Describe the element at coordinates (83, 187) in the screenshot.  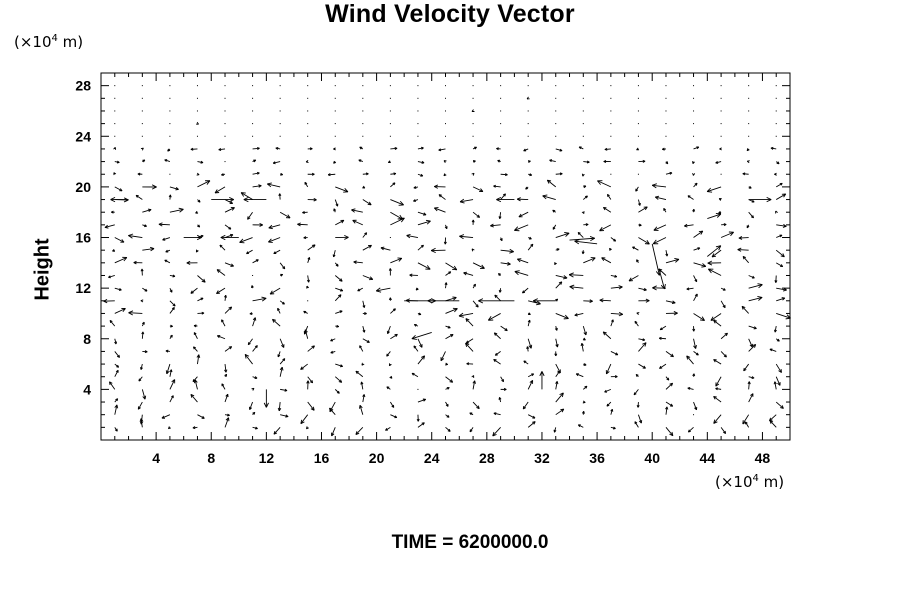
I see `y-tick-label: 20` at that location.